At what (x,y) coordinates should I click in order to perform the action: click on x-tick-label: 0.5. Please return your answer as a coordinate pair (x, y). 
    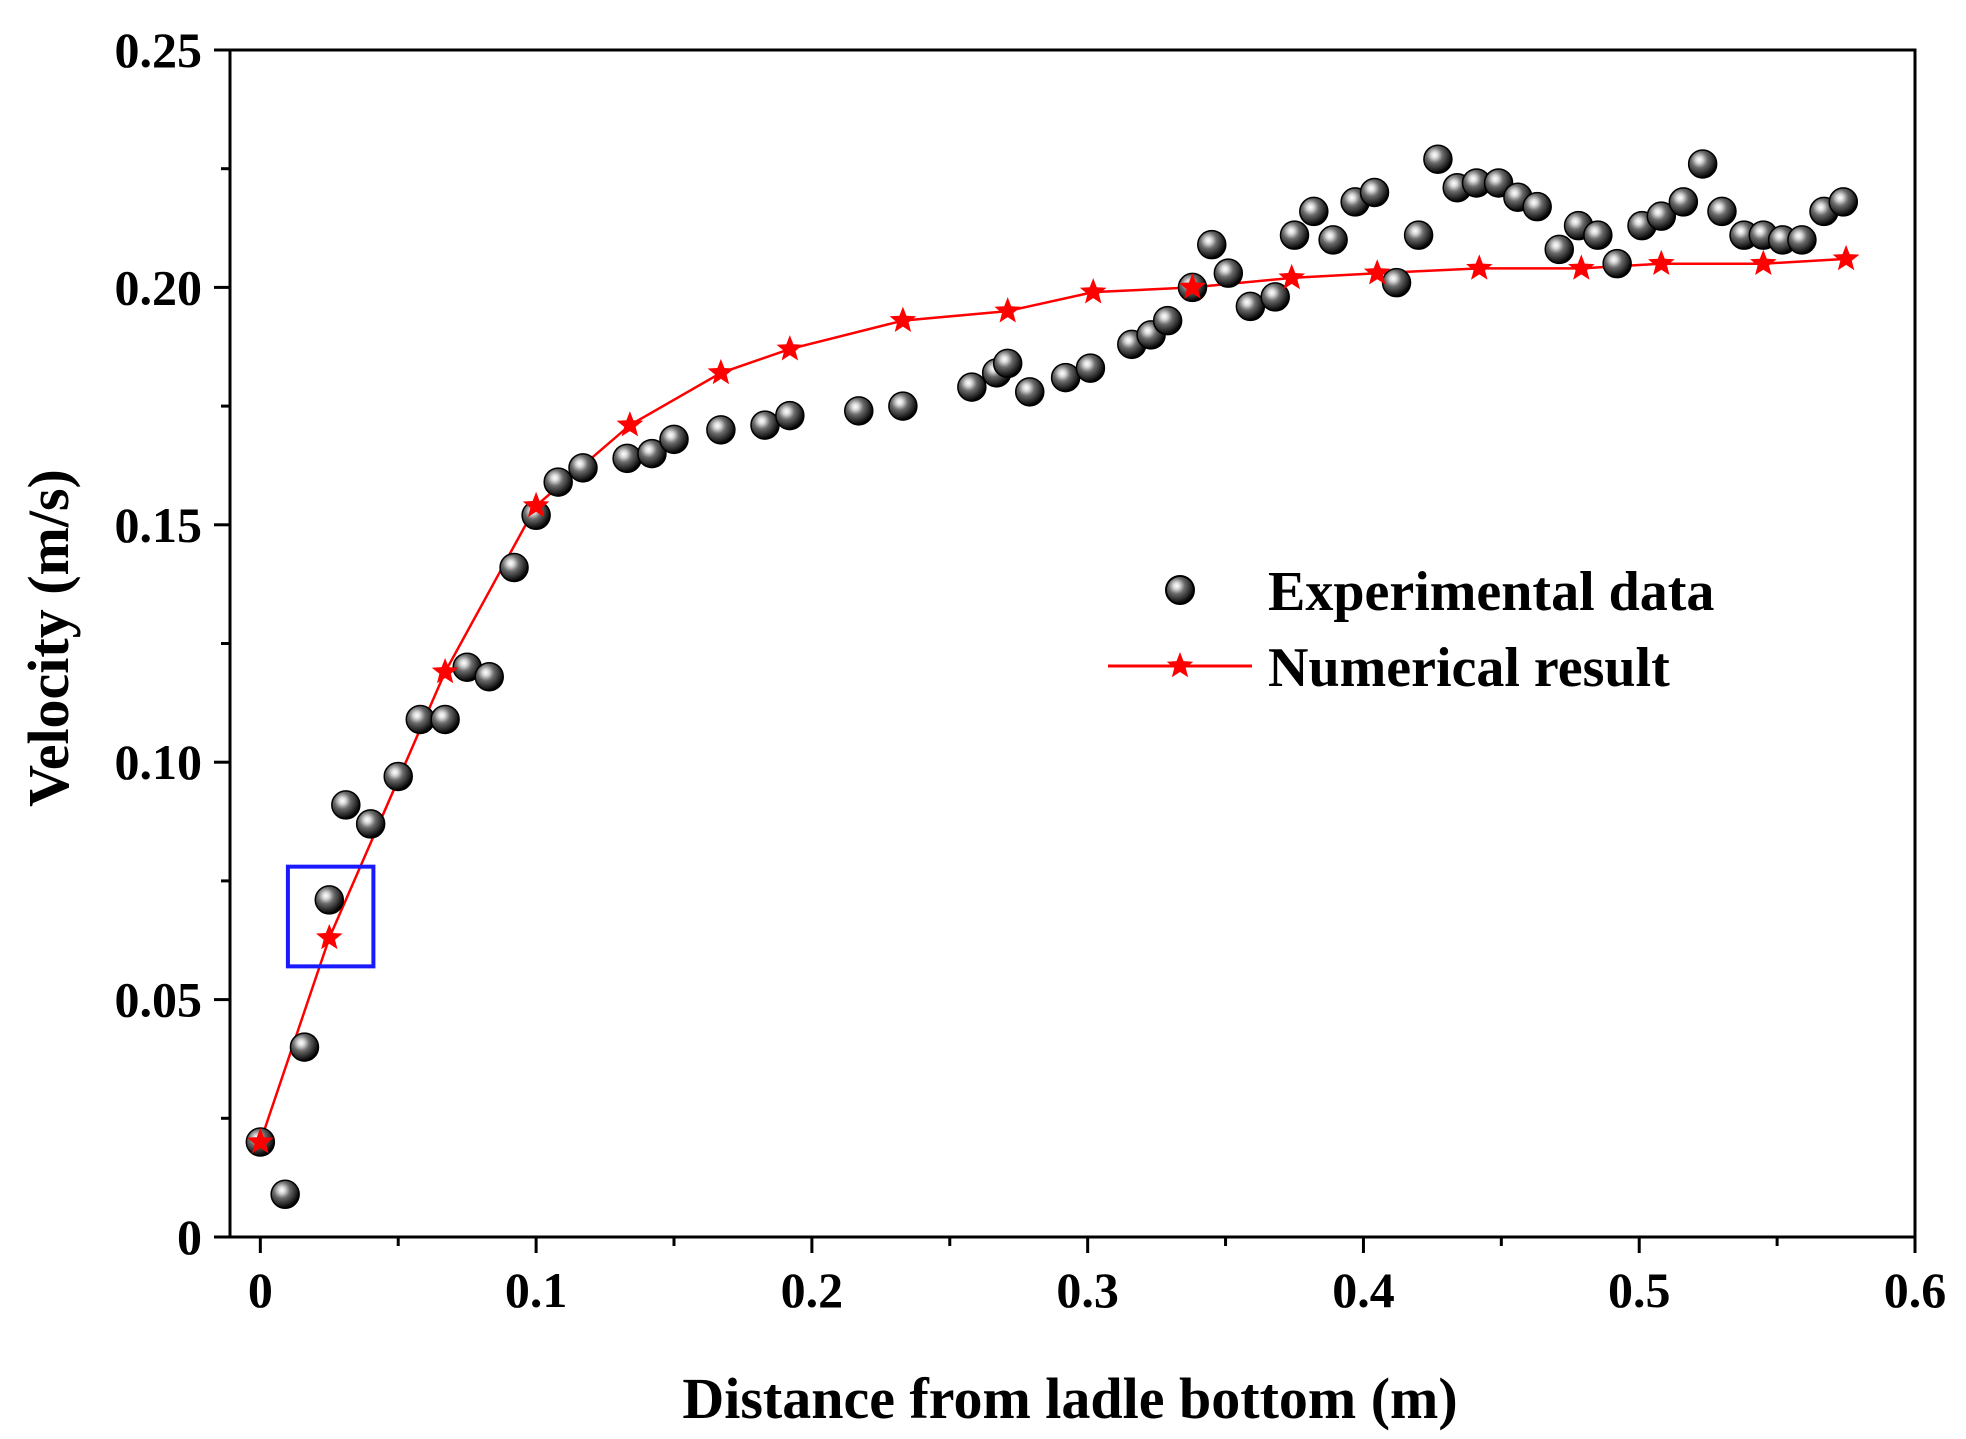
    Looking at the image, I should click on (1639, 1290).